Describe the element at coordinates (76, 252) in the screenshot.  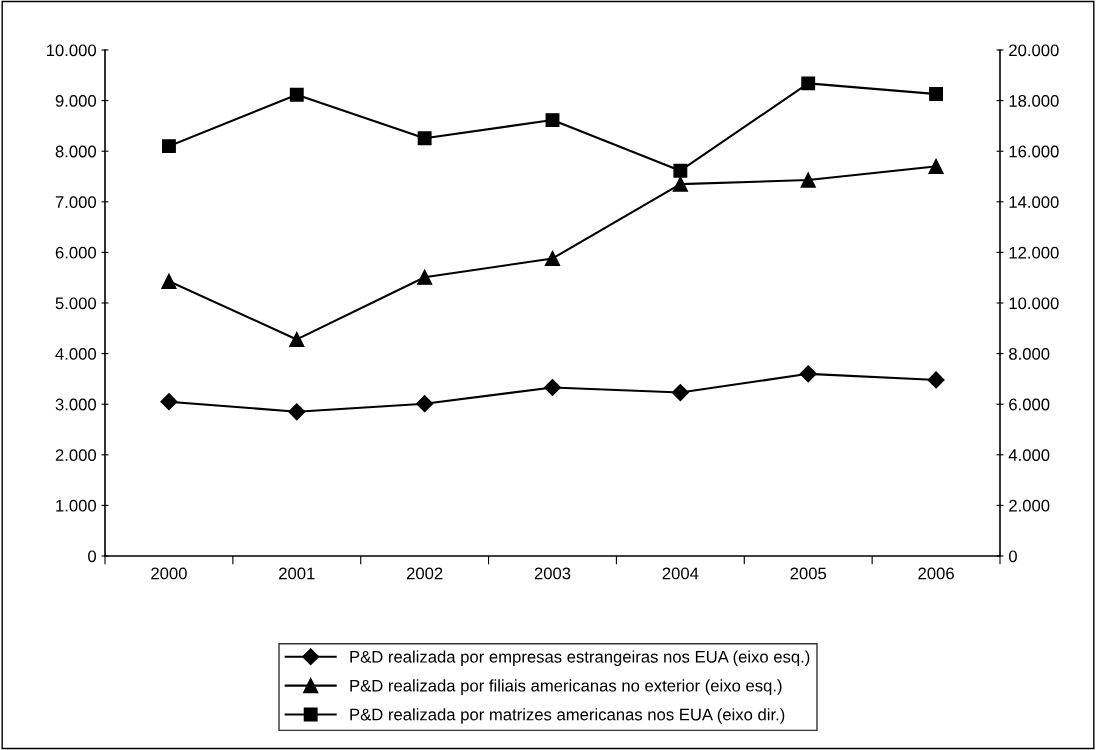
I see `y-tick-label: 6.000` at that location.